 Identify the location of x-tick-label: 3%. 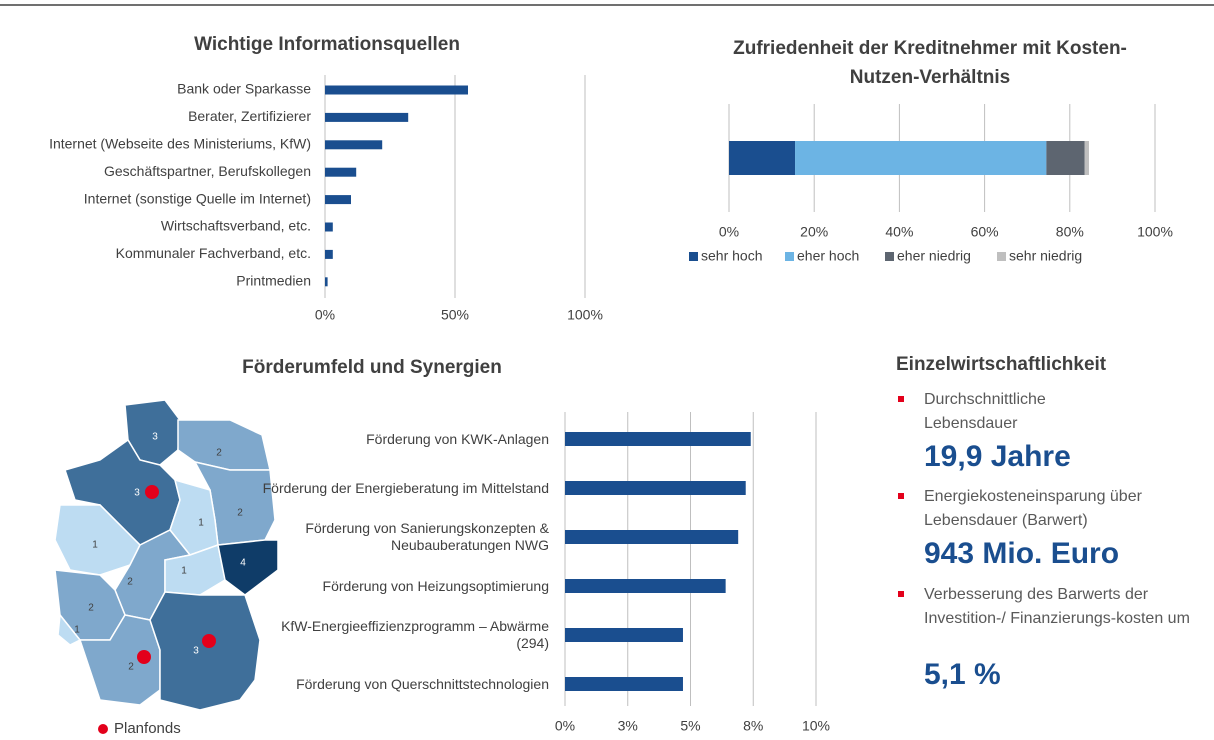
(628, 726).